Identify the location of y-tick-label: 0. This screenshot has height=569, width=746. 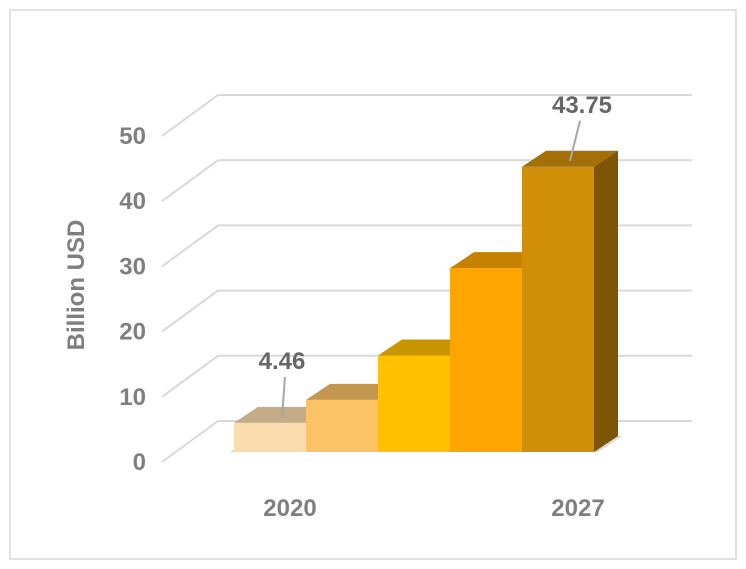
(139, 462).